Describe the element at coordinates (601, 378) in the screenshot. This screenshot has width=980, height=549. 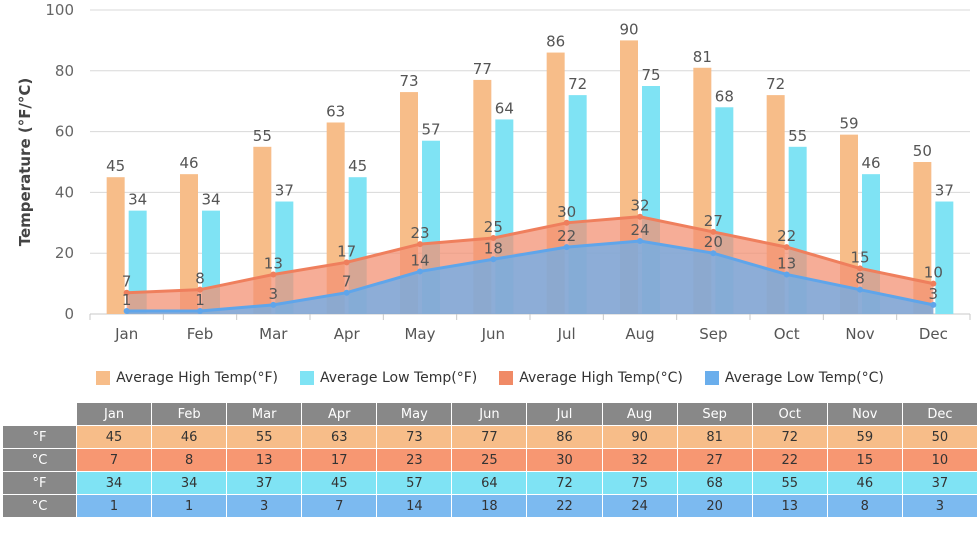
I see `legend-label-high-c: Average High Temp(°C)` at that location.